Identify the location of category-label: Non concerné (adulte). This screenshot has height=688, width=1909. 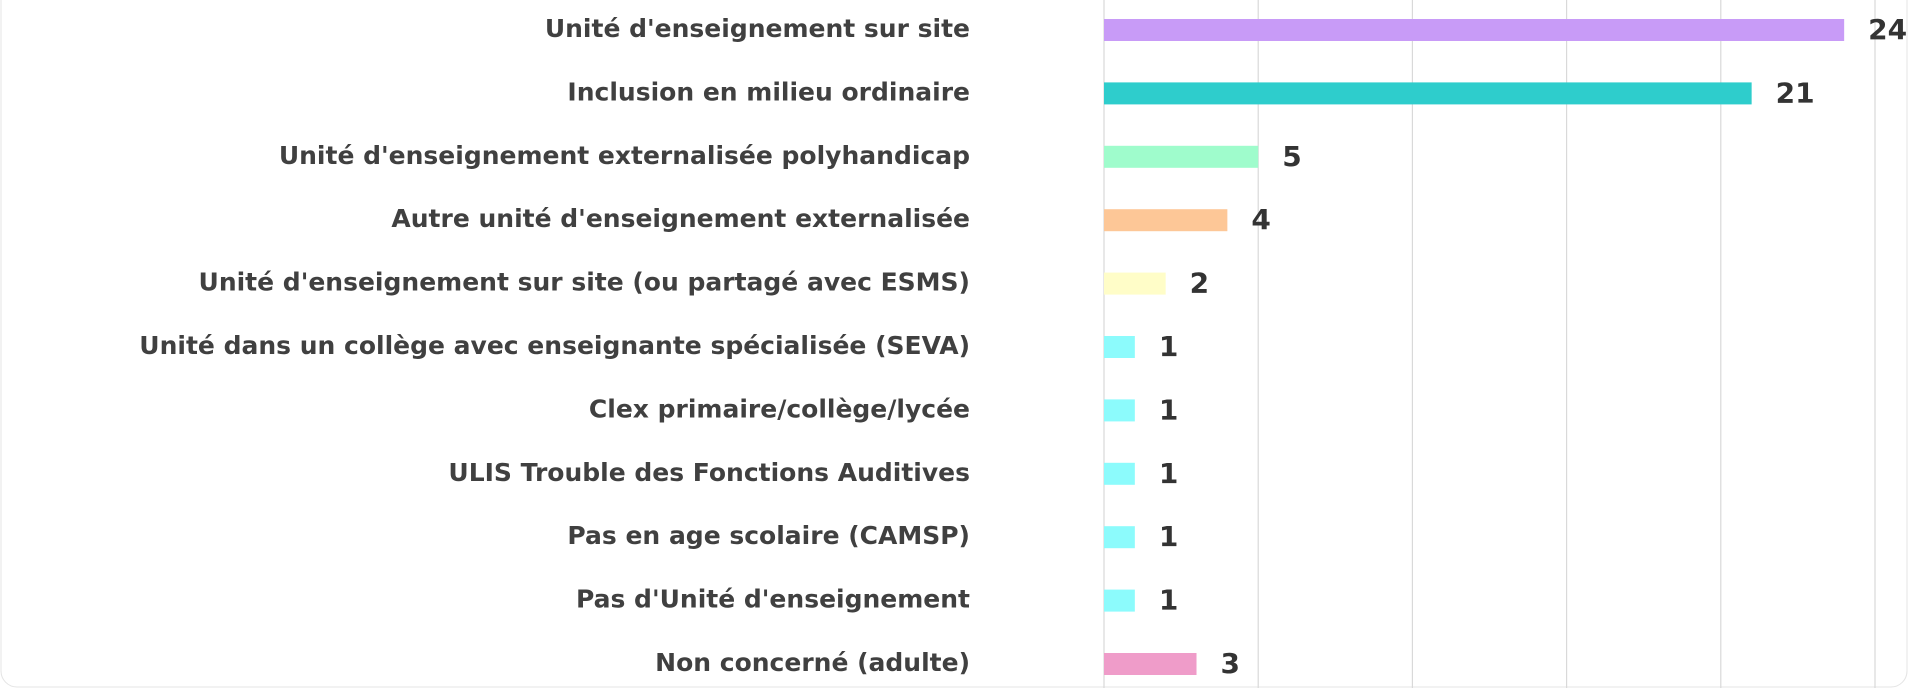
(812, 662).